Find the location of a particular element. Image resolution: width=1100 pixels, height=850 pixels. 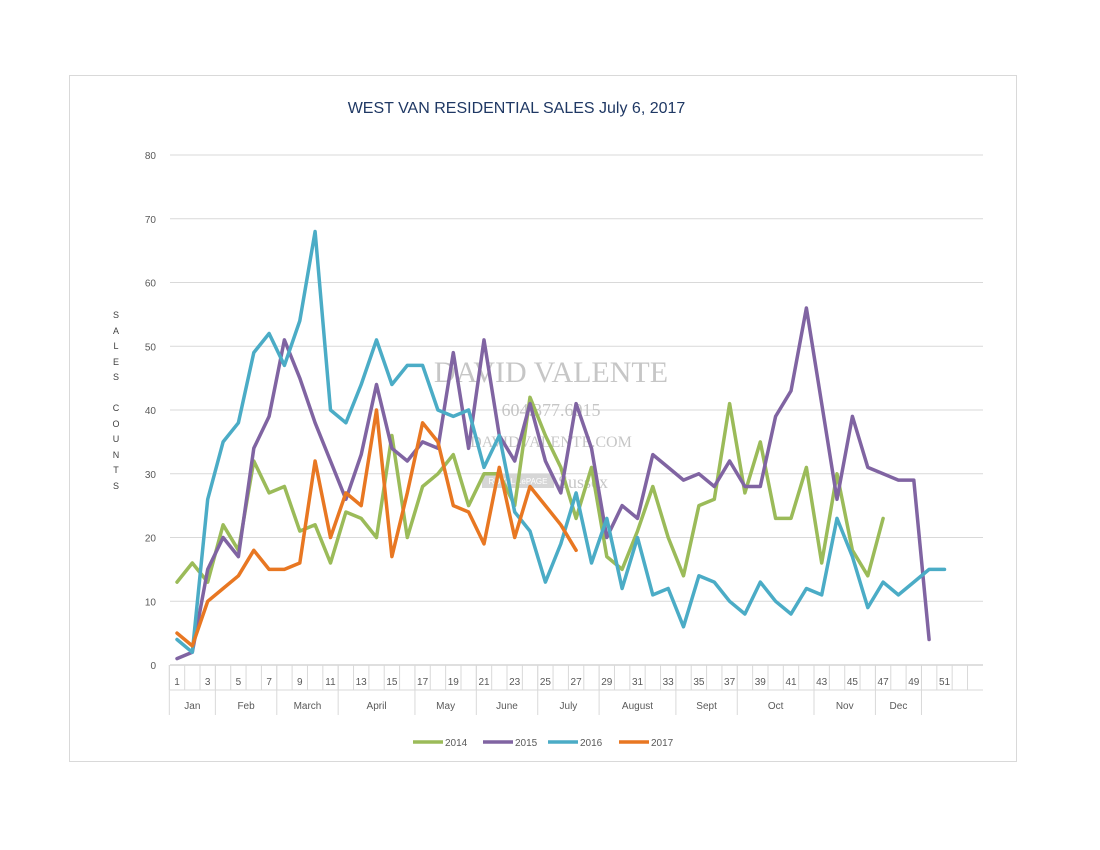

legend-label-2017: 2017 is located at coordinates (662, 743).